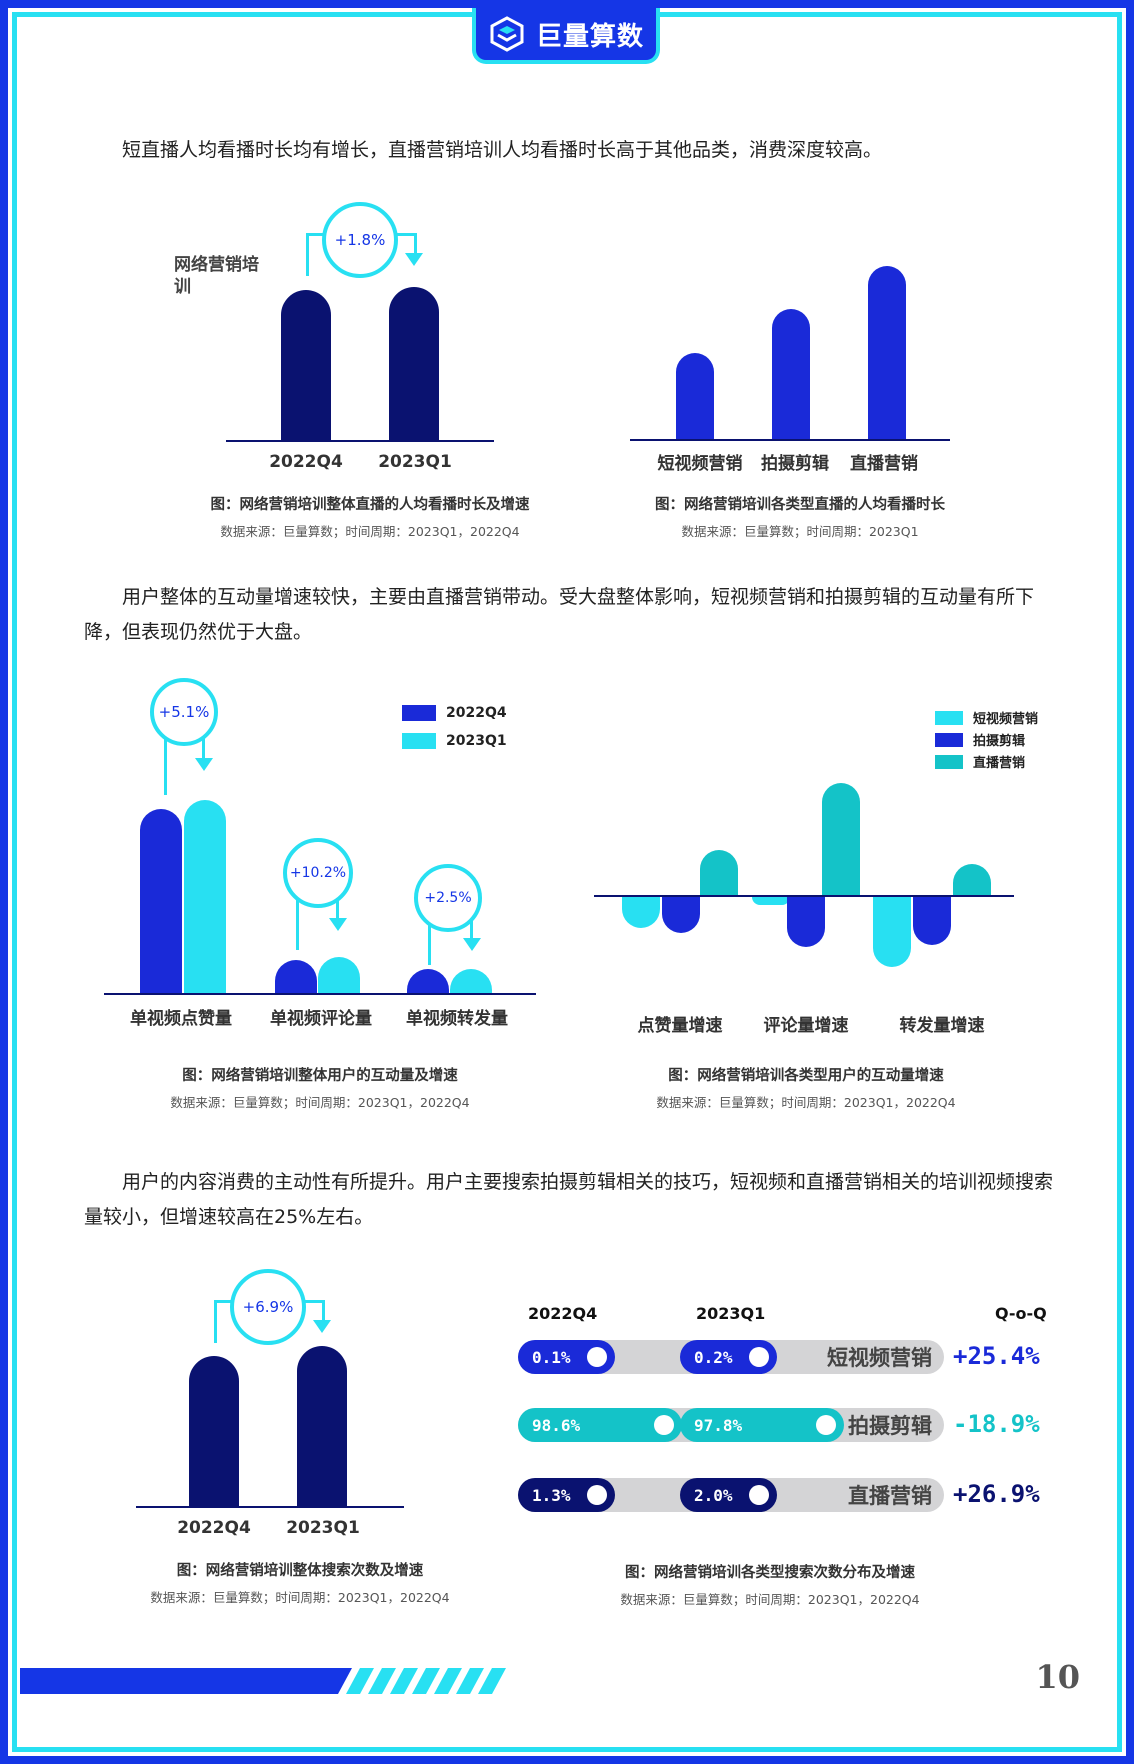 The width and height of the screenshot is (1134, 1764). What do you see at coordinates (448, 898) in the screenshot?
I see `growth-bubble: +2.5%` at bounding box center [448, 898].